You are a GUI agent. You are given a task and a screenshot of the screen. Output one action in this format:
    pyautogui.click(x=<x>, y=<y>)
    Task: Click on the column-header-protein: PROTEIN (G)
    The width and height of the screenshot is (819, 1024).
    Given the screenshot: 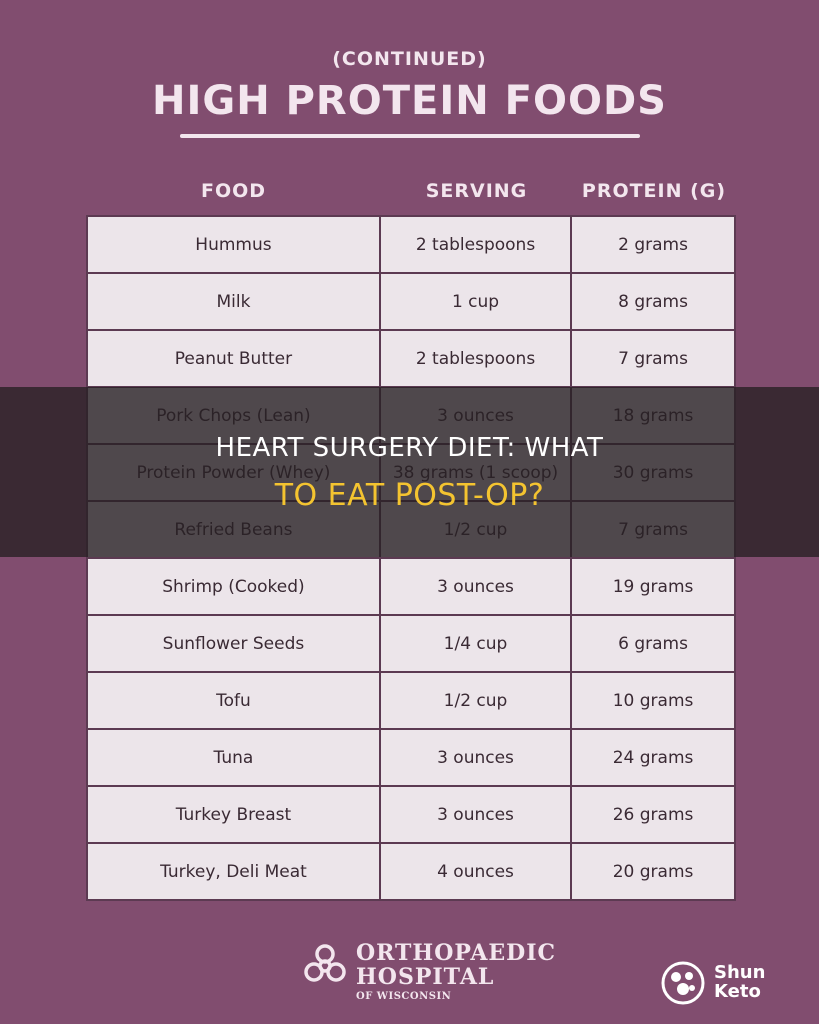 What is the action you would take?
    pyautogui.click(x=654, y=191)
    